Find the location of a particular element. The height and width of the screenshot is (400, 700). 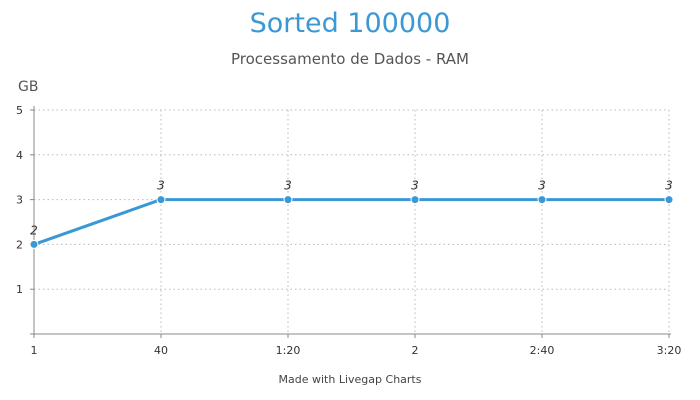

chart-subtitle: Processamento de Dados - RAM is located at coordinates (349, 59).